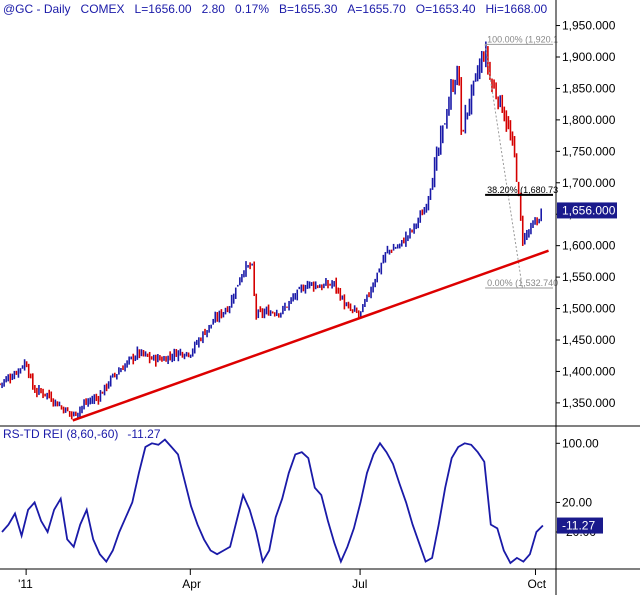 This screenshot has height=595, width=640. Describe the element at coordinates (589, 183) in the screenshot. I see `price-tick-label: 1,700.000` at that location.